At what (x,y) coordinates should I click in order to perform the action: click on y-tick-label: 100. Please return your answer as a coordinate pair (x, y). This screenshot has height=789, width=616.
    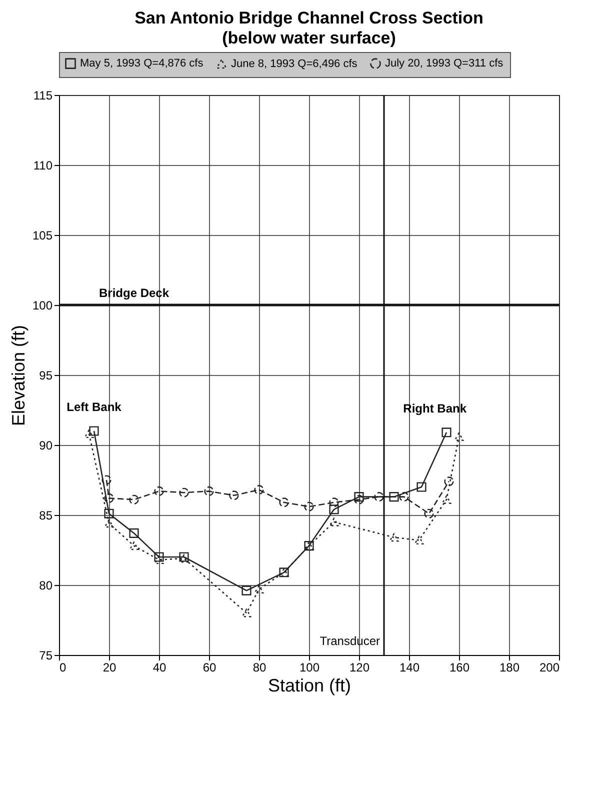
    Looking at the image, I should click on (42, 305).